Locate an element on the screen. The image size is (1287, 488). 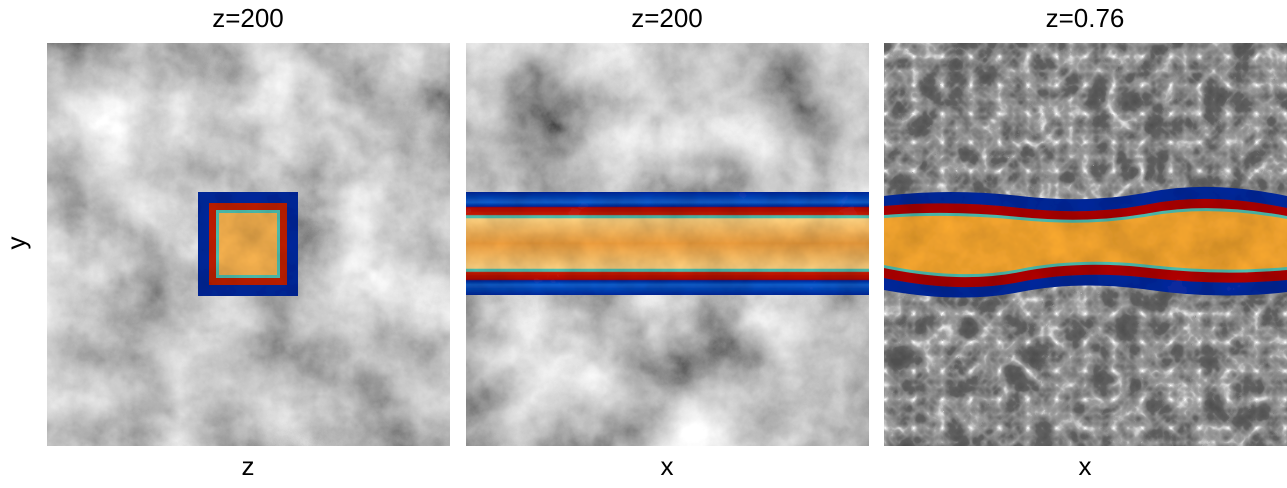
panel-title: z=0.76 is located at coordinates (1085, 18).